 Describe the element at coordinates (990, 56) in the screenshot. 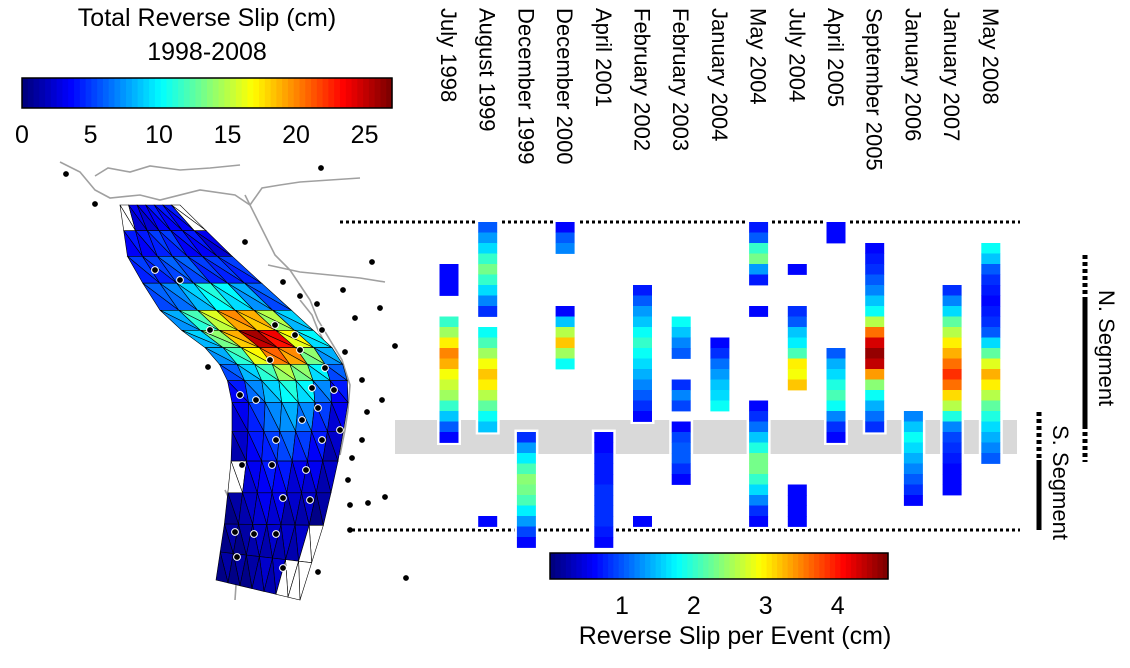

I see `event-label: May 2008` at that location.